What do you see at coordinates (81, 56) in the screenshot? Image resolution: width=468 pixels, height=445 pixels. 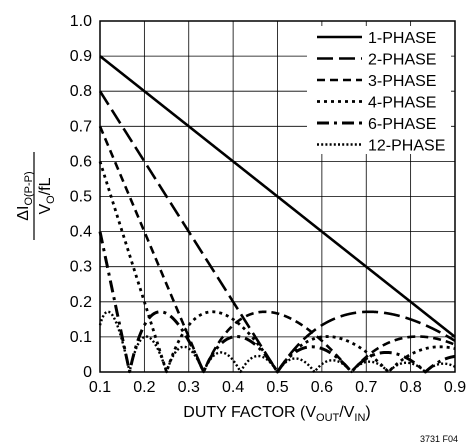 I see `y-tick-label: 0.9` at bounding box center [81, 56].